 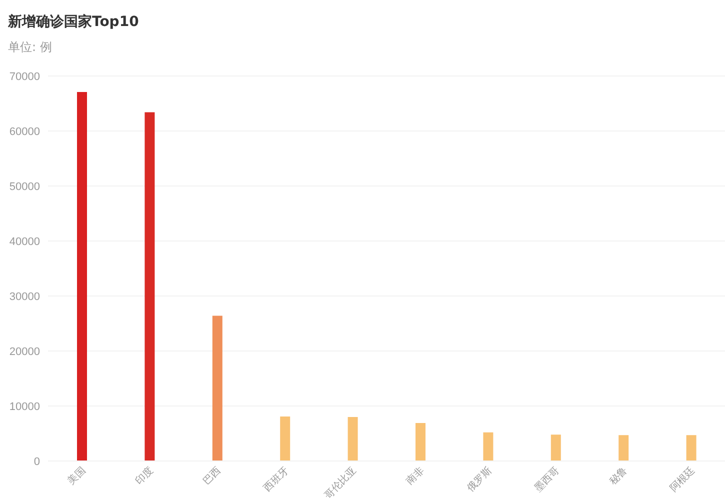 I want to click on x-tick-label: 哥伦比亚, so click(x=340, y=482).